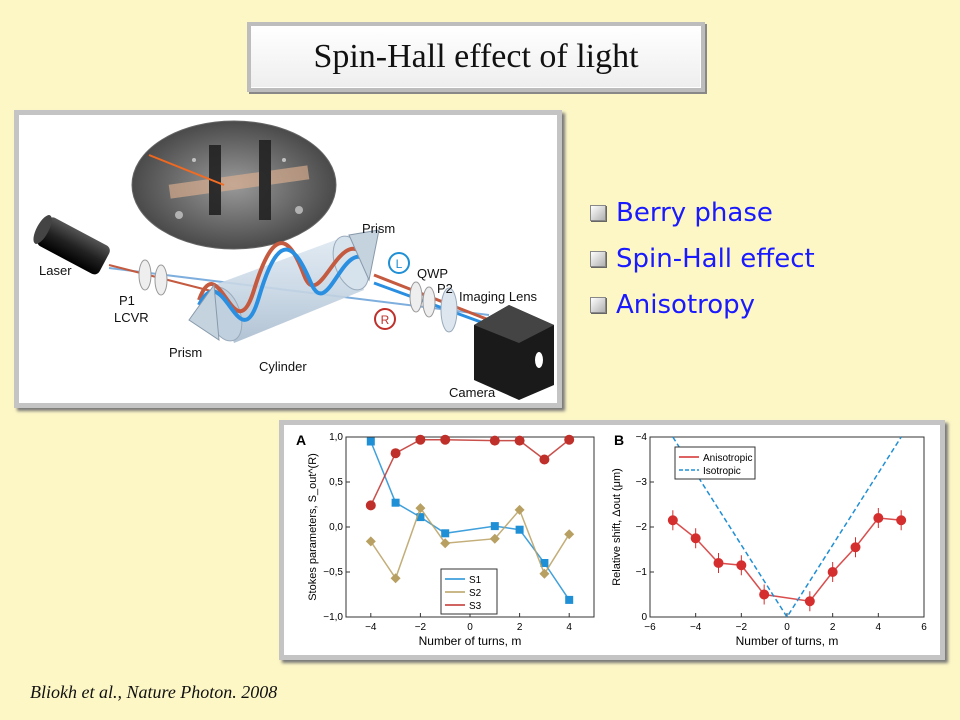 The height and width of the screenshot is (720, 960). Describe the element at coordinates (642, 572) in the screenshot. I see `y-tick-label: −1` at that location.